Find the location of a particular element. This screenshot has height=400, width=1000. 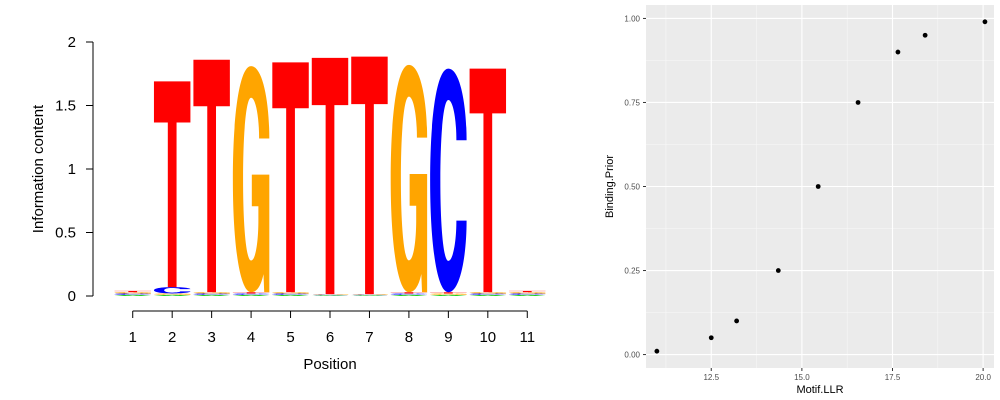

logo-x-tick-label: 6 is located at coordinates (330, 337).